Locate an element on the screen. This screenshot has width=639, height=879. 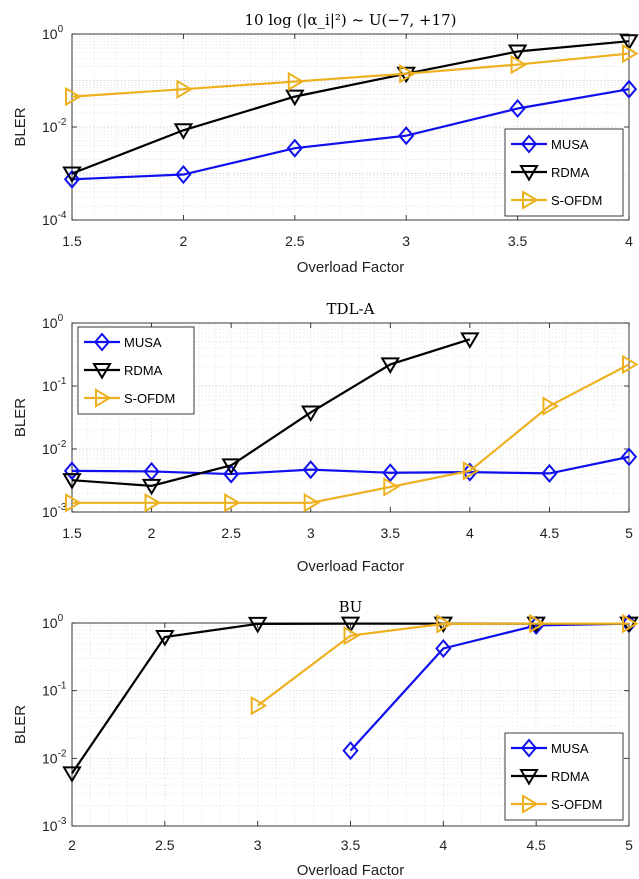
chart-title: TDL-A is located at coordinates (351, 309).